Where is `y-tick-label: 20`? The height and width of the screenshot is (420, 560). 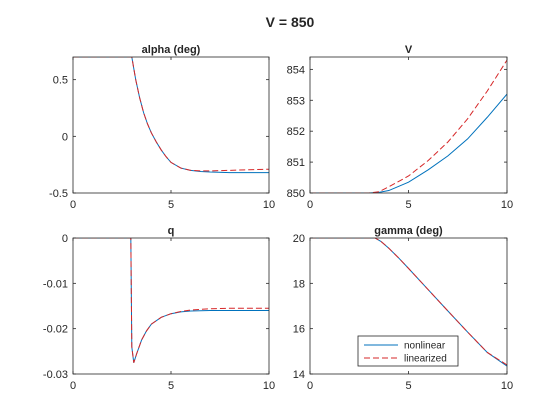
y-tick-label: 20 is located at coordinates (299, 239).